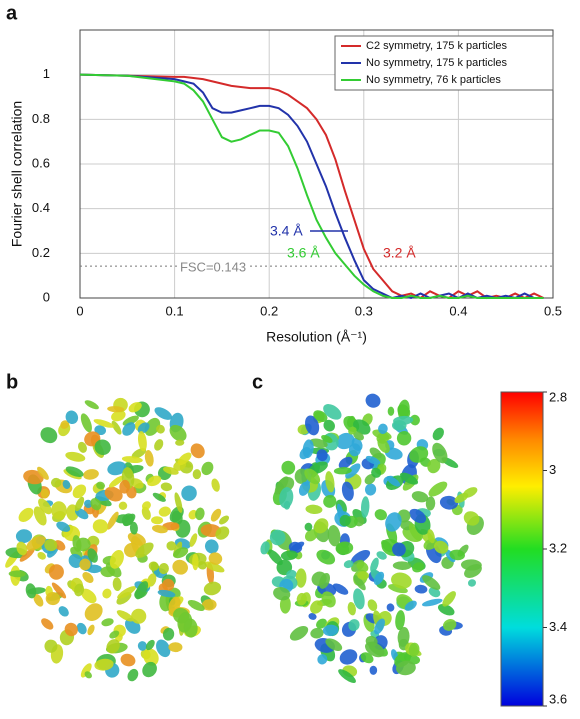 Image resolution: width=580 pixels, height=719 pixels. What do you see at coordinates (458, 310) in the screenshot?
I see `x-tick-label: 0.4` at bounding box center [458, 310].